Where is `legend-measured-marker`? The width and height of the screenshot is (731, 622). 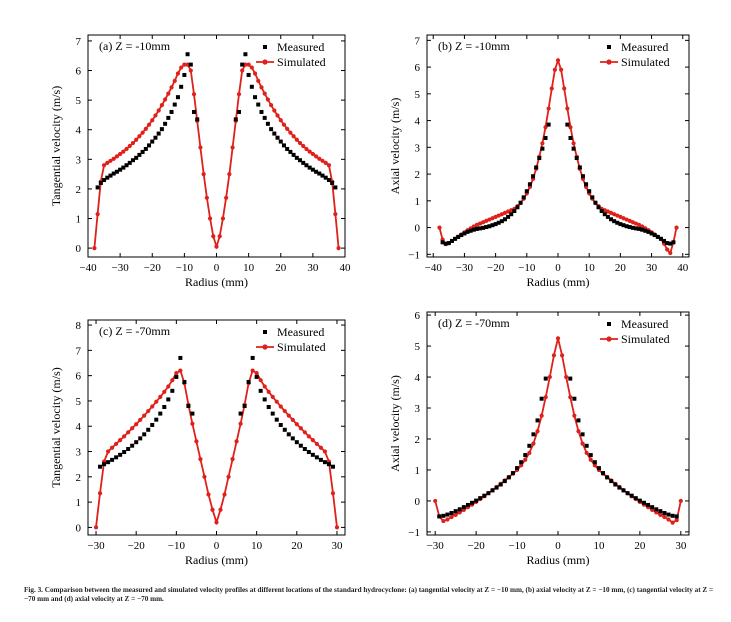 legend-measured-marker is located at coordinates (265, 47).